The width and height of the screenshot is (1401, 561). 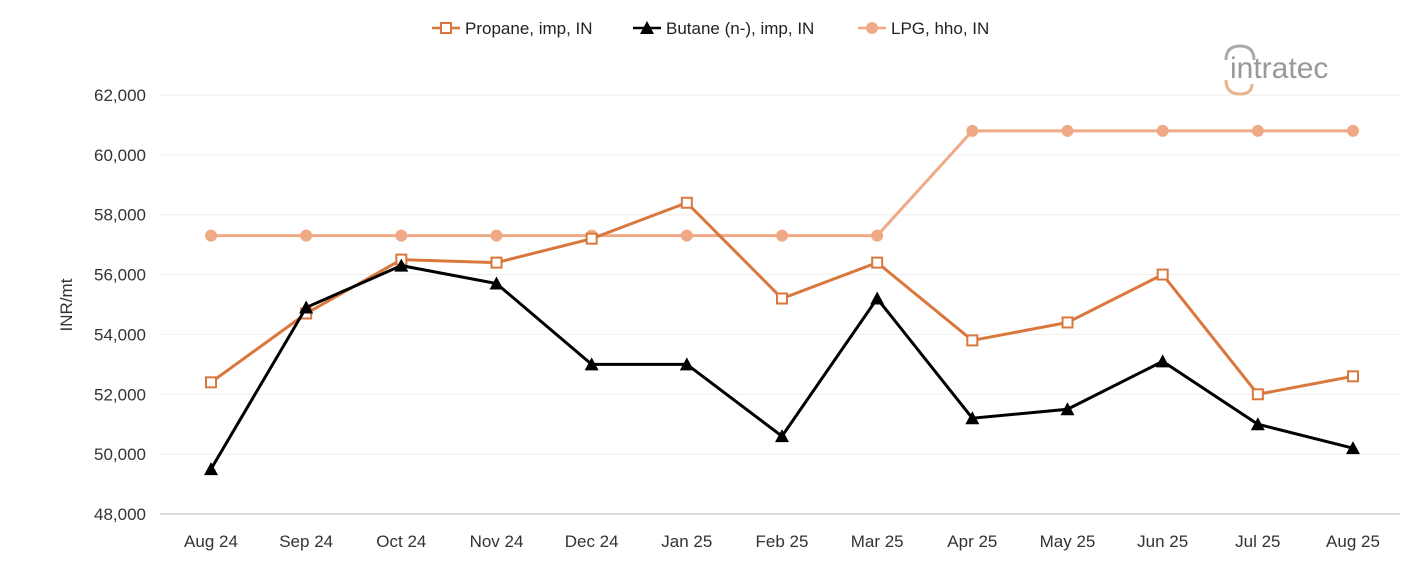 What do you see at coordinates (529, 28) in the screenshot?
I see `legend-label: Propane, imp, IN` at bounding box center [529, 28].